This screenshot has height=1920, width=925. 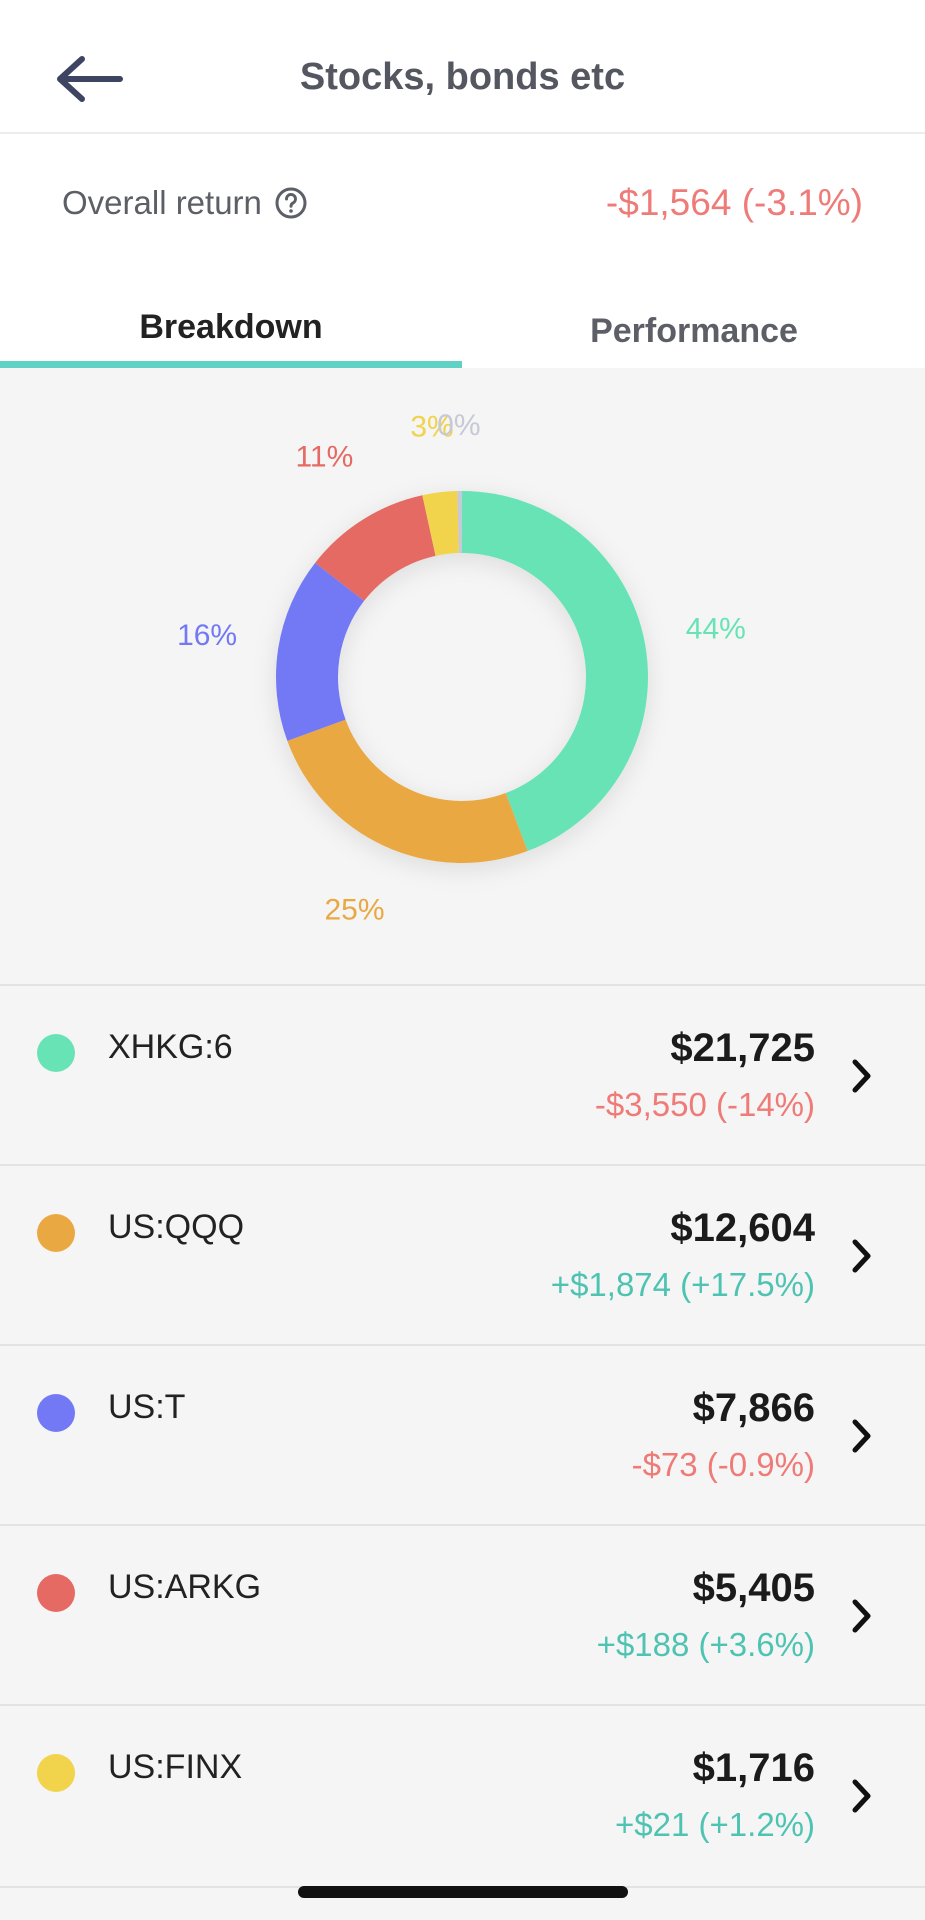 What do you see at coordinates (170, 1047) in the screenshot?
I see `holding-ticker: XHKG:6` at bounding box center [170, 1047].